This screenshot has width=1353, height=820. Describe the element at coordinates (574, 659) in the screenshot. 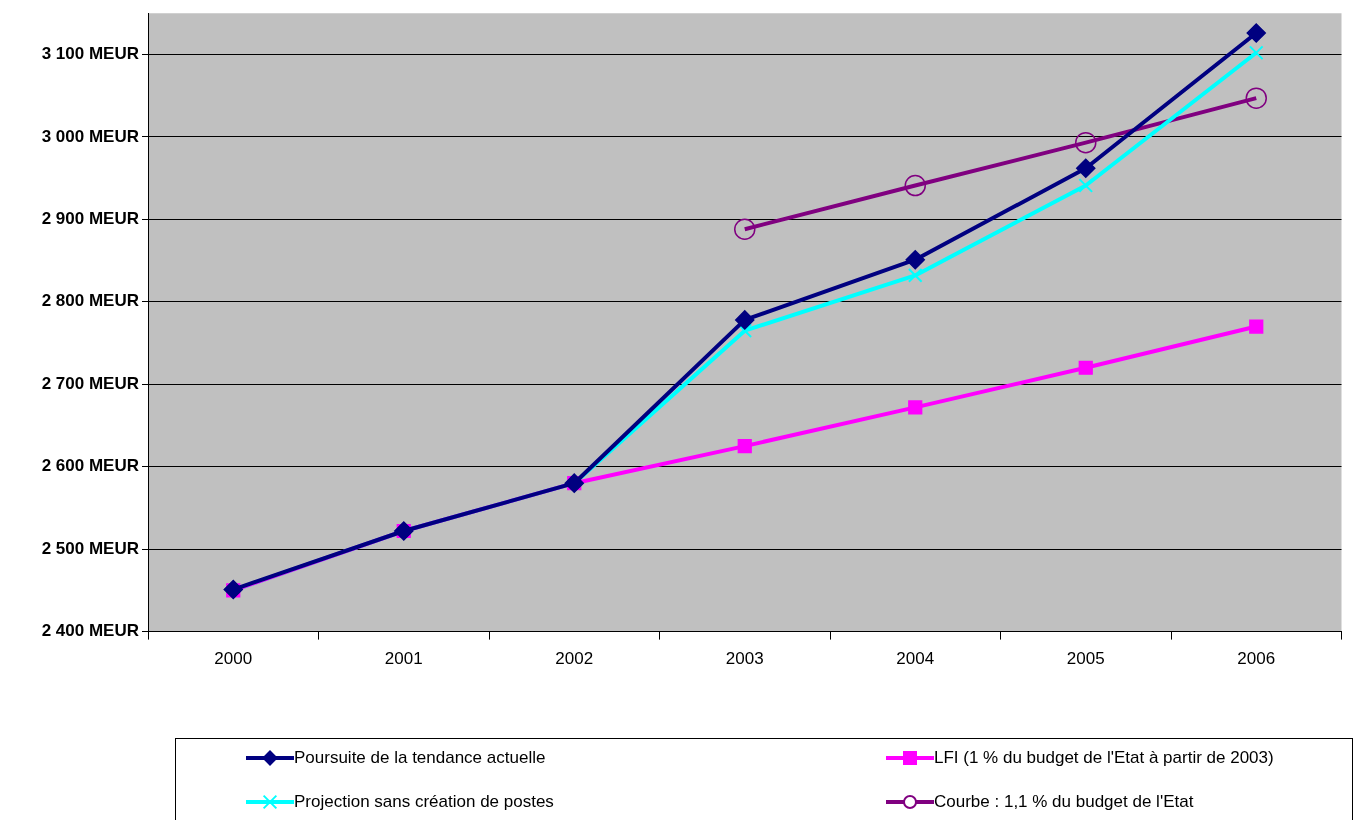

I see `x-tick-label: 2002` at that location.